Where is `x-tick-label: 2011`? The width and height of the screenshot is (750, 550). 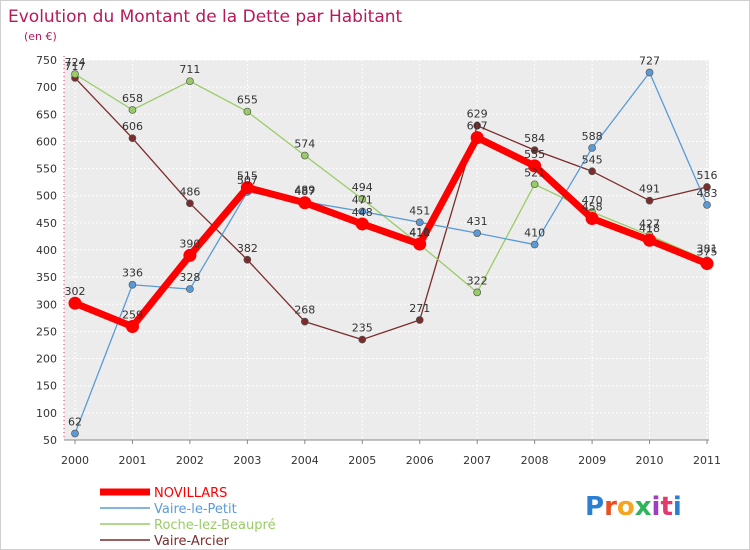 x-tick-label: 2011 is located at coordinates (707, 460).